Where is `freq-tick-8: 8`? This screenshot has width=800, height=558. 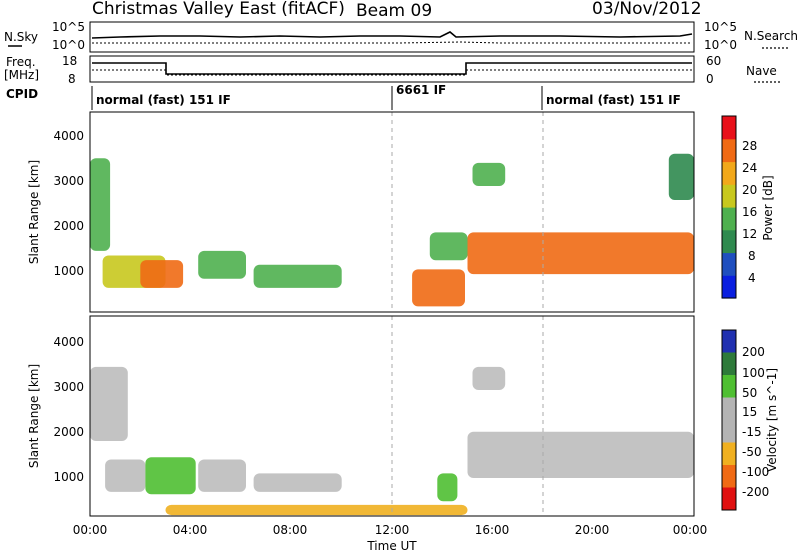
freq-tick-8: 8 is located at coordinates (72, 79).